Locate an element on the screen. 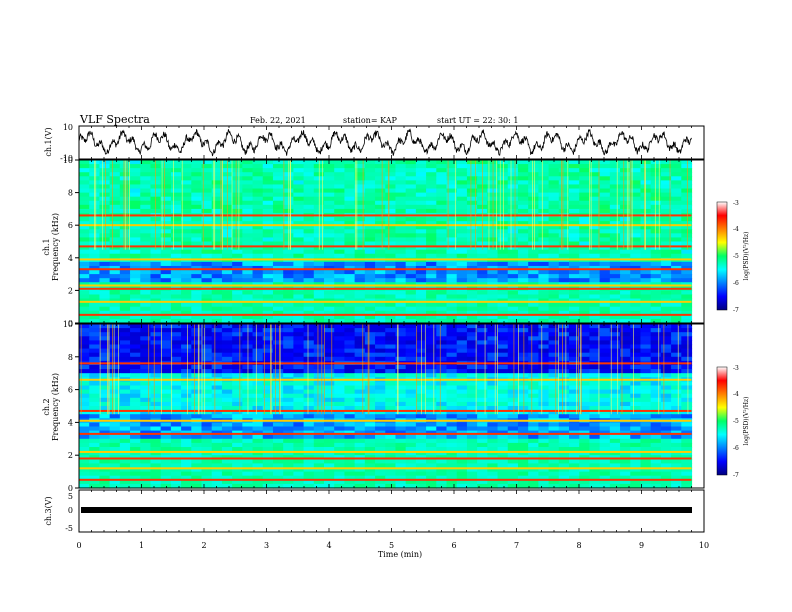  figure-title: VLF Spectra is located at coordinates (114, 119).